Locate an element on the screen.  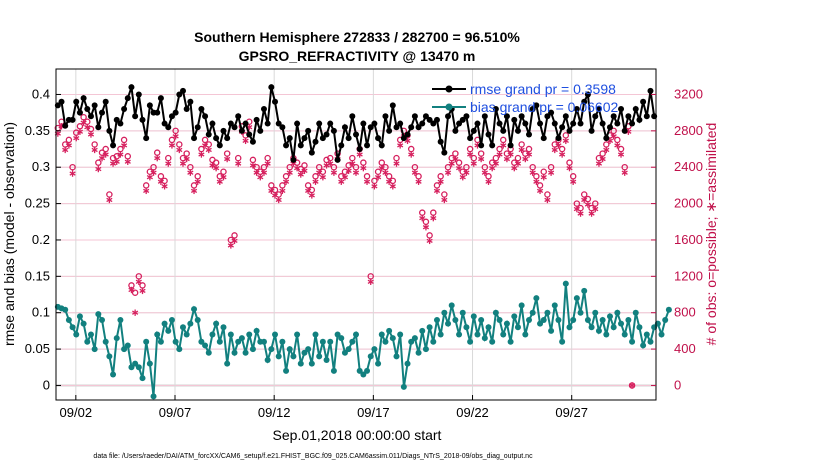
y2-tick-label: 400 is located at coordinates (685, 348).